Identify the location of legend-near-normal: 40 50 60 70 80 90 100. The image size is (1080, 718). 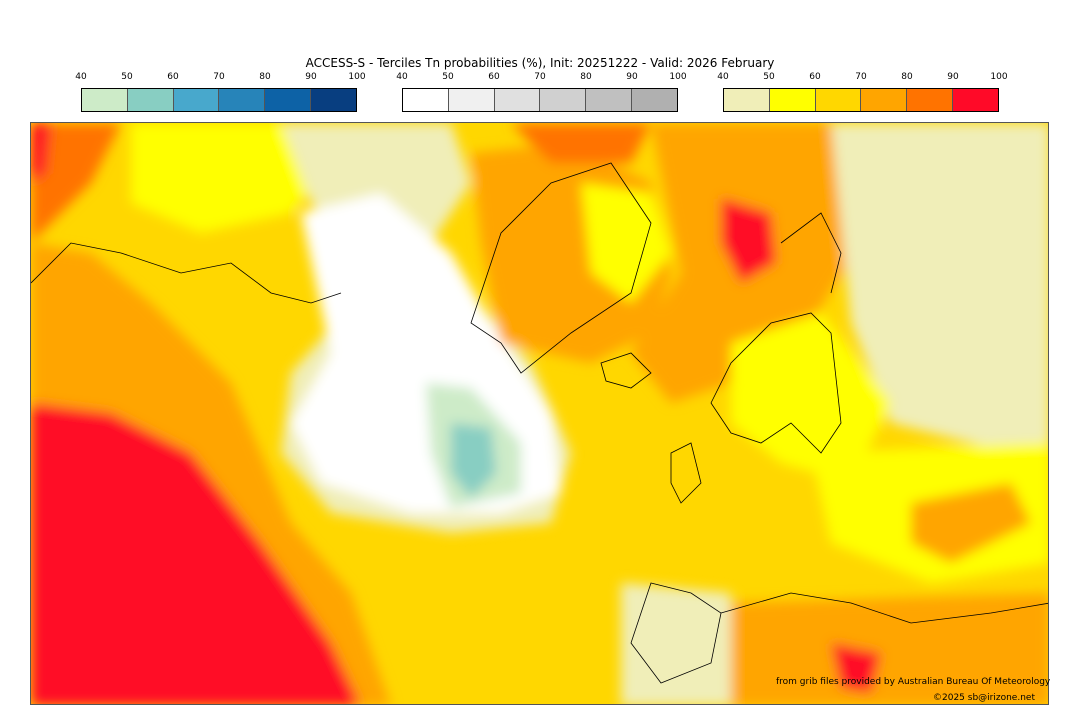
(541, 92).